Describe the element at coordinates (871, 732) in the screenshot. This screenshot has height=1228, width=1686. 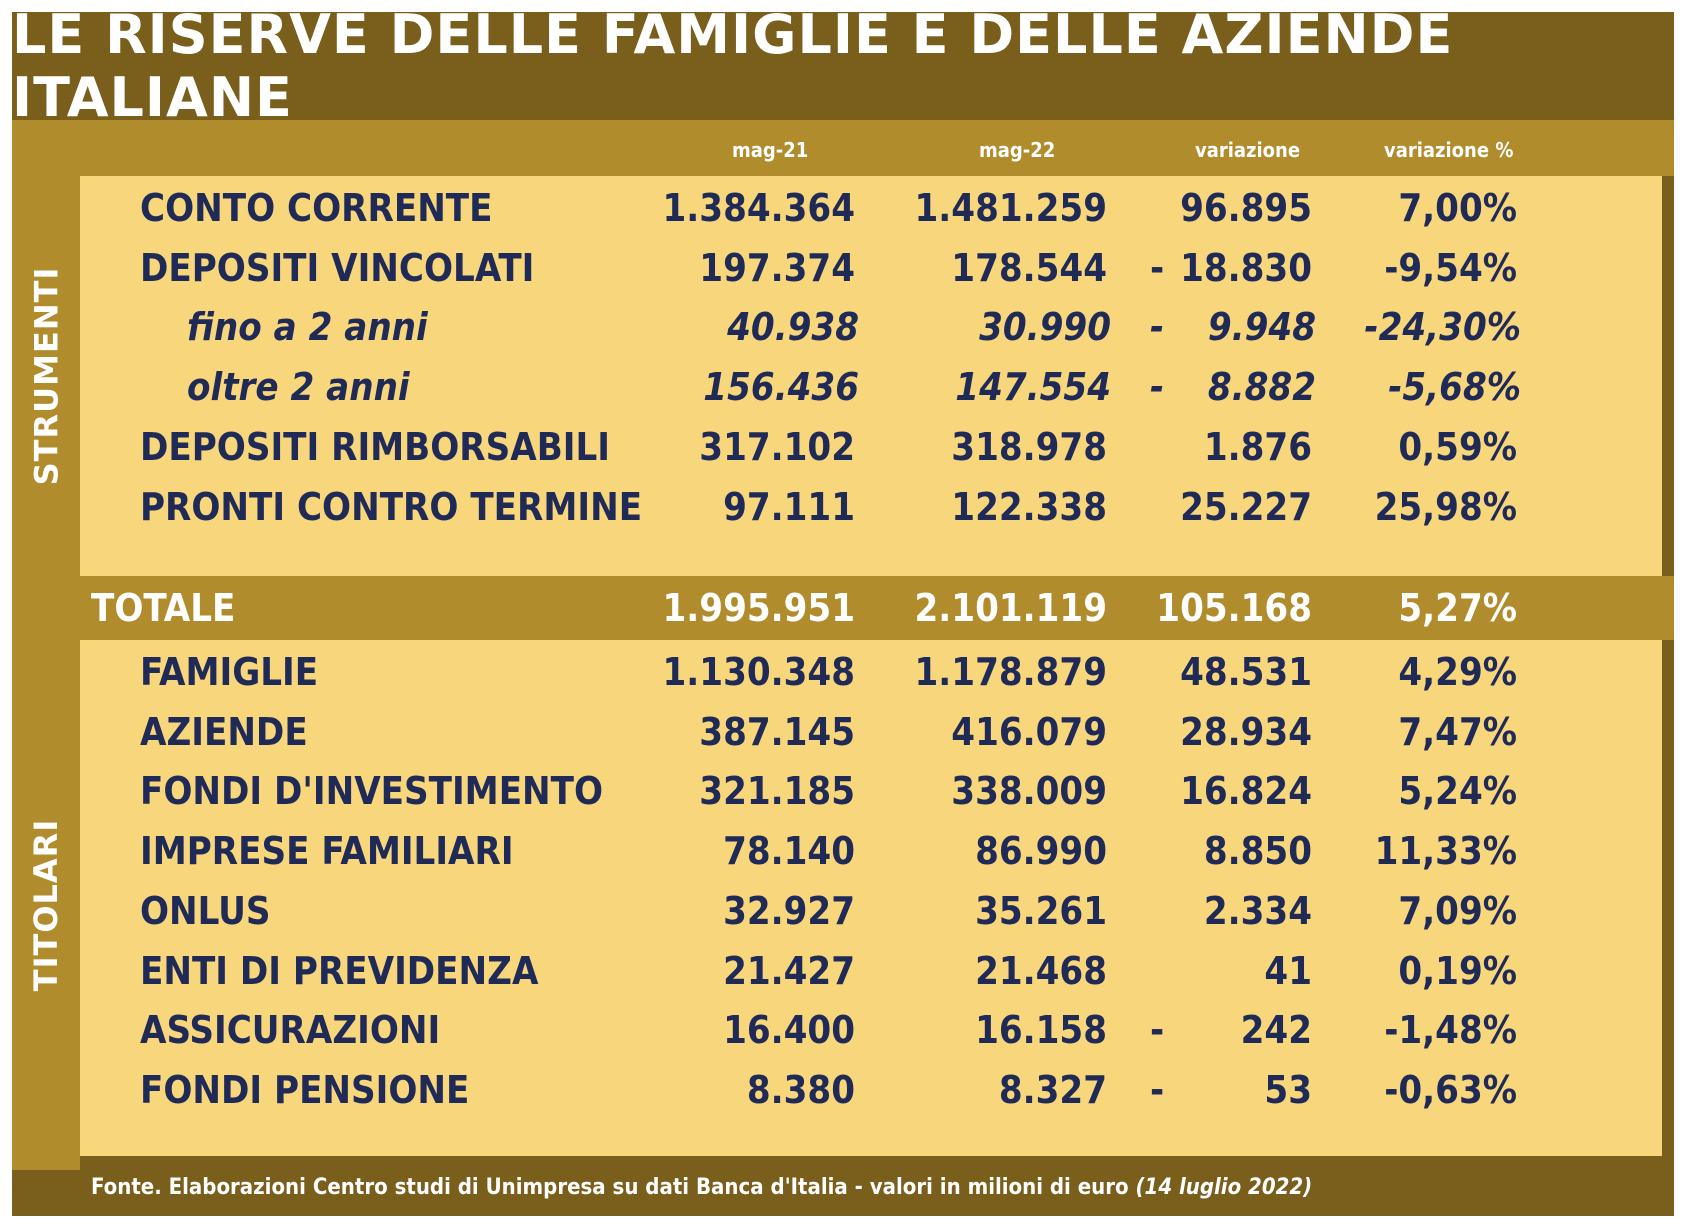
I see `table-row: AZIENDE 387.145 416.079 28.934 7,47%` at that location.